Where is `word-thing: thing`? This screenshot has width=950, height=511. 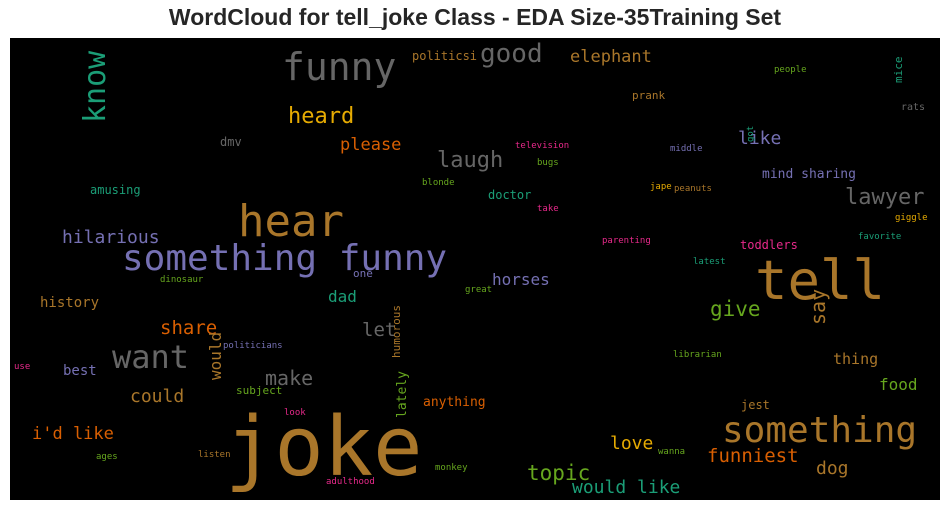
word-thing: thing is located at coordinates (855, 359).